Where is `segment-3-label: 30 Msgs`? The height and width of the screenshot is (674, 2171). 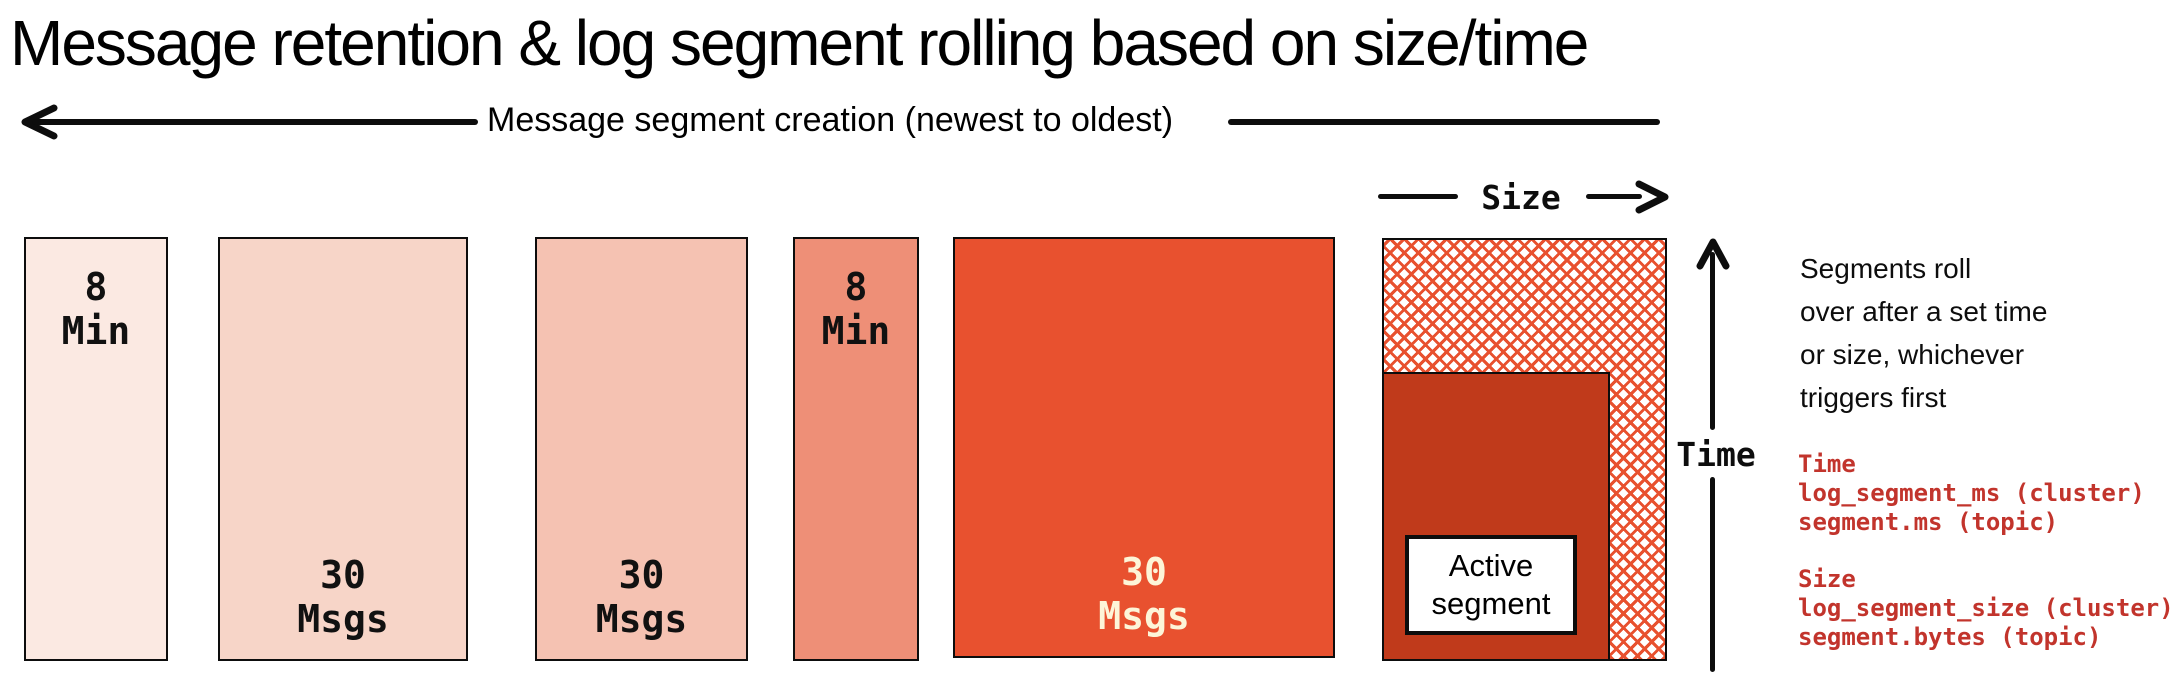
segment-3-label: 30 Msgs is located at coordinates (642, 597).